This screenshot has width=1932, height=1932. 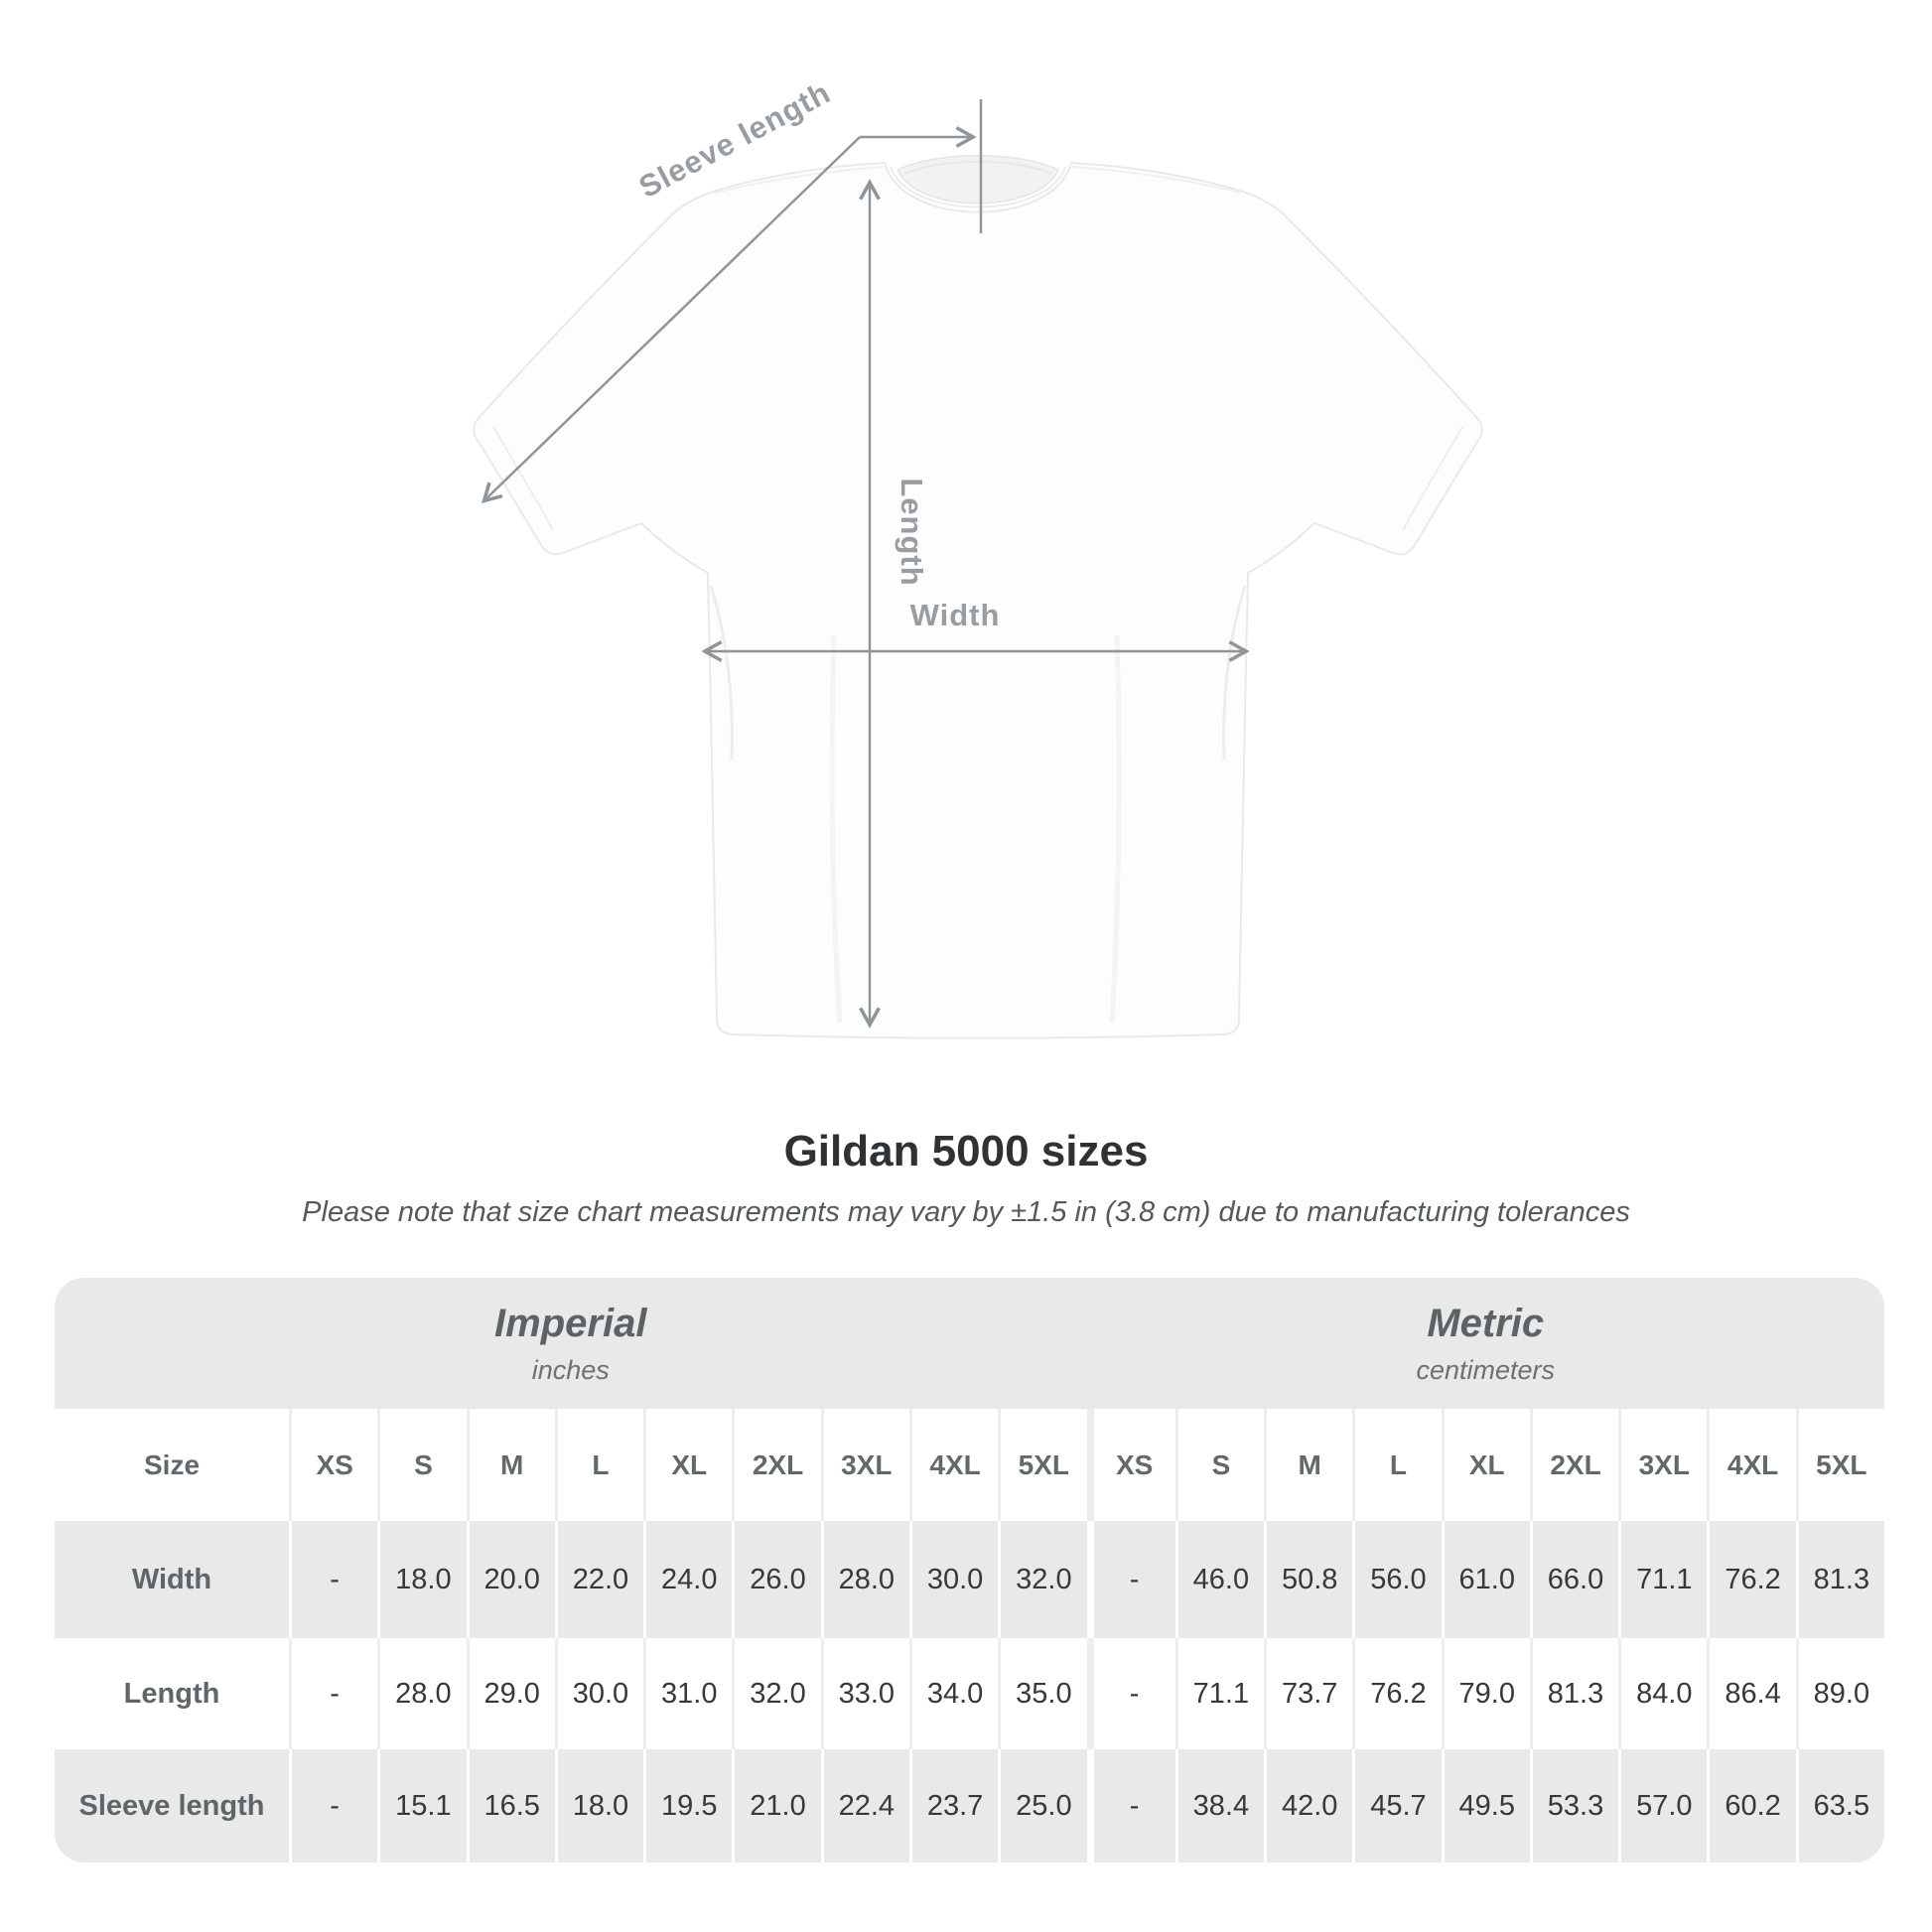 What do you see at coordinates (688, 1806) in the screenshot?
I see `cell-sleeve-imperial-xl: 19.5` at bounding box center [688, 1806].